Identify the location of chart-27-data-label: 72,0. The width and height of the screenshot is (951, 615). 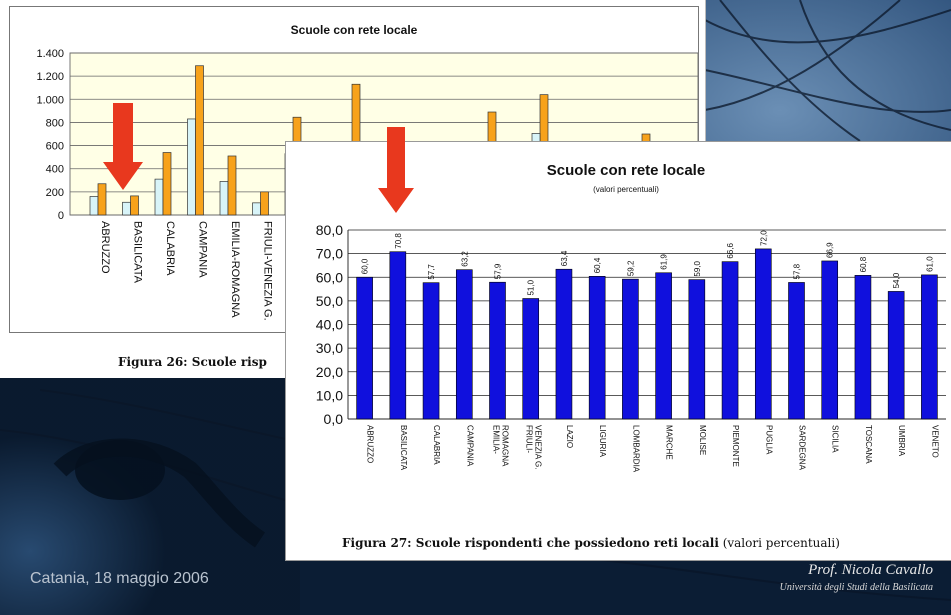
(763, 238).